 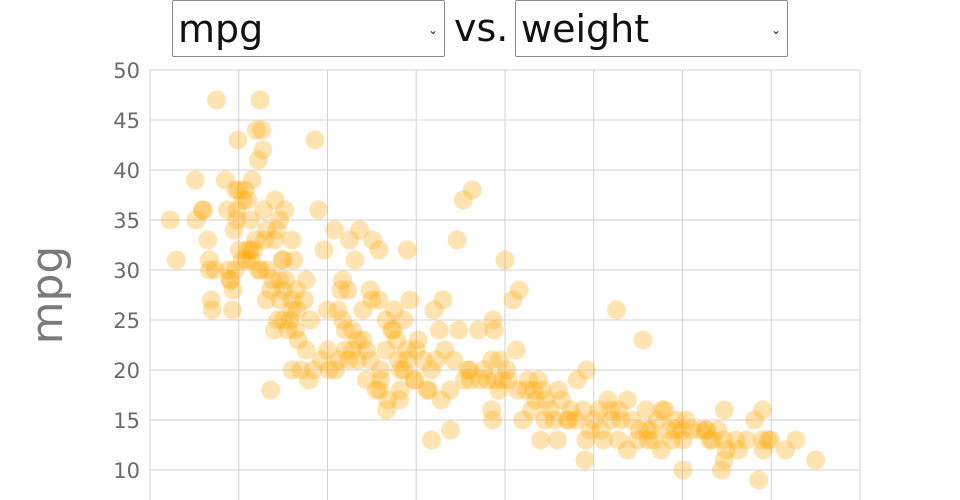 What do you see at coordinates (126, 371) in the screenshot?
I see `y-tick-label: 20` at bounding box center [126, 371].